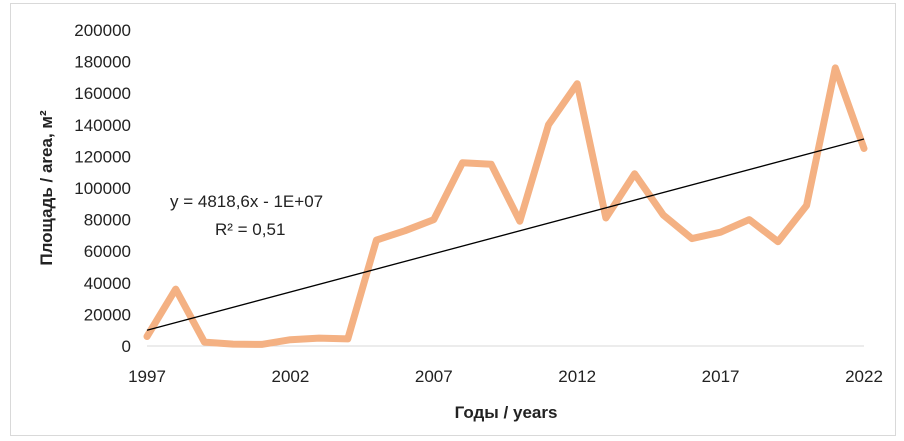 The image size is (904, 441). Describe the element at coordinates (107, 283) in the screenshot. I see `y-tick-label: 40000` at that location.